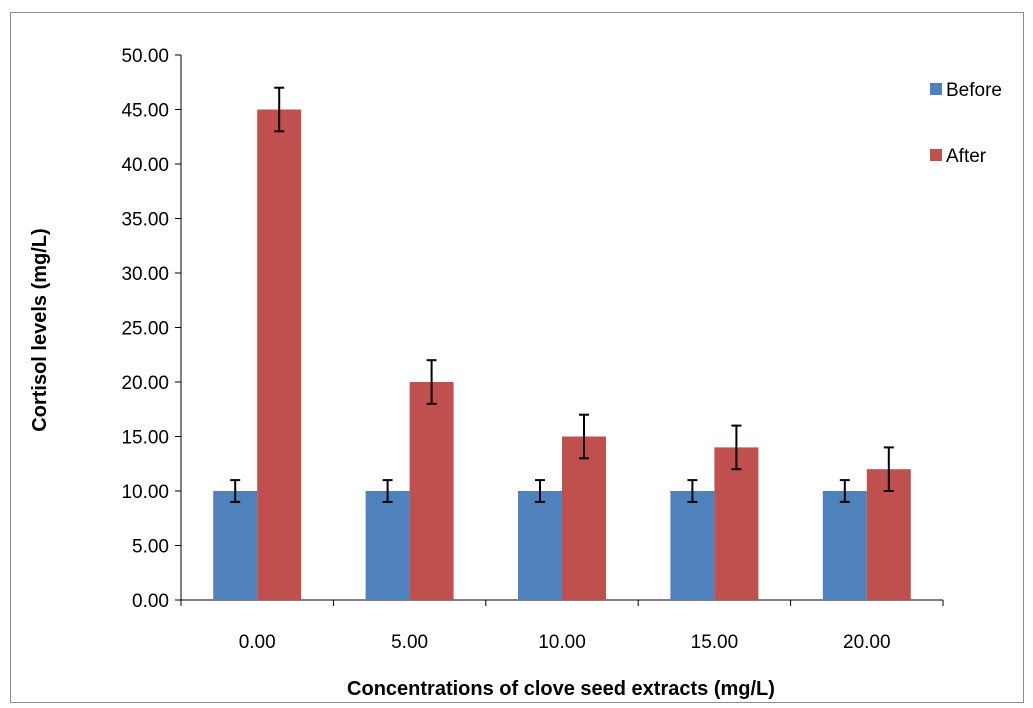 The image size is (1033, 708). What do you see at coordinates (145, 329) in the screenshot?
I see `y-tick-label: 25.00` at bounding box center [145, 329].